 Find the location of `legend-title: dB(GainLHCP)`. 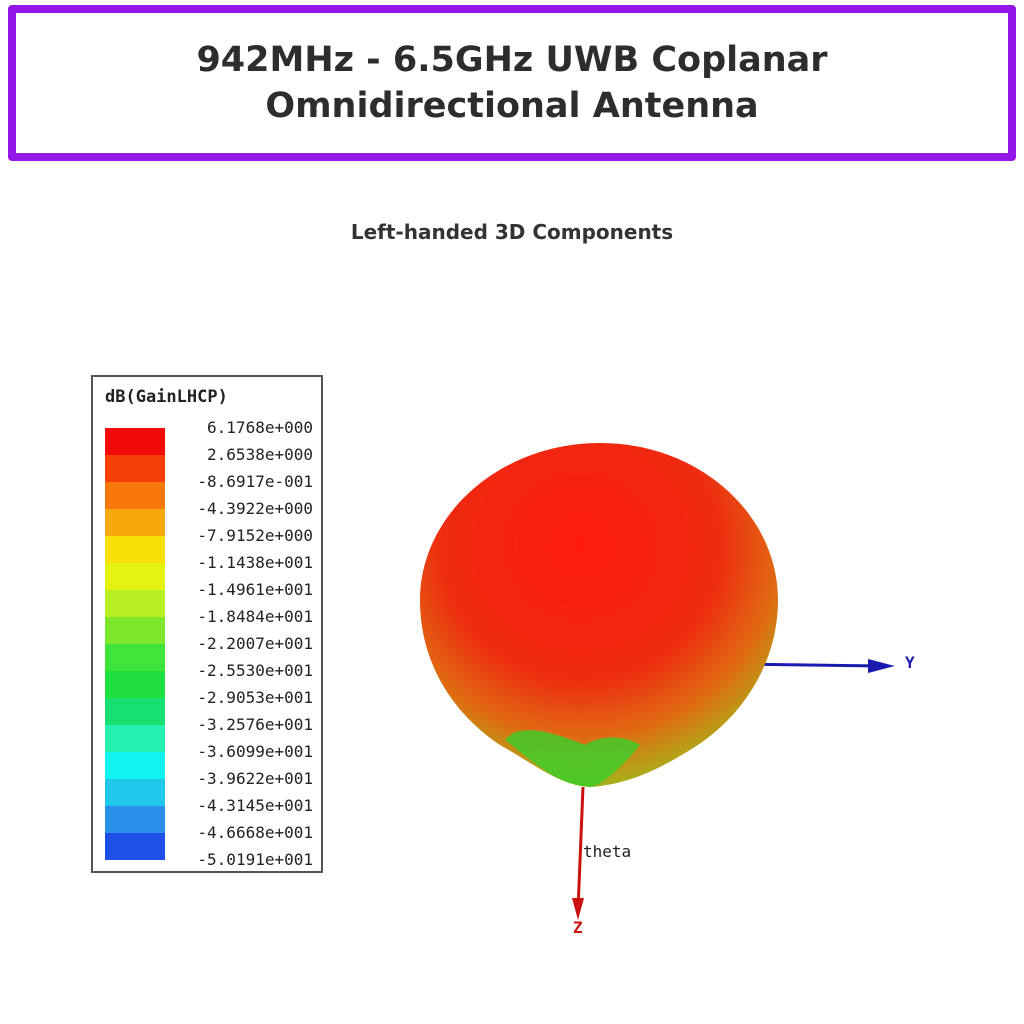

legend-title: dB(GainLHCP) is located at coordinates (166, 397).